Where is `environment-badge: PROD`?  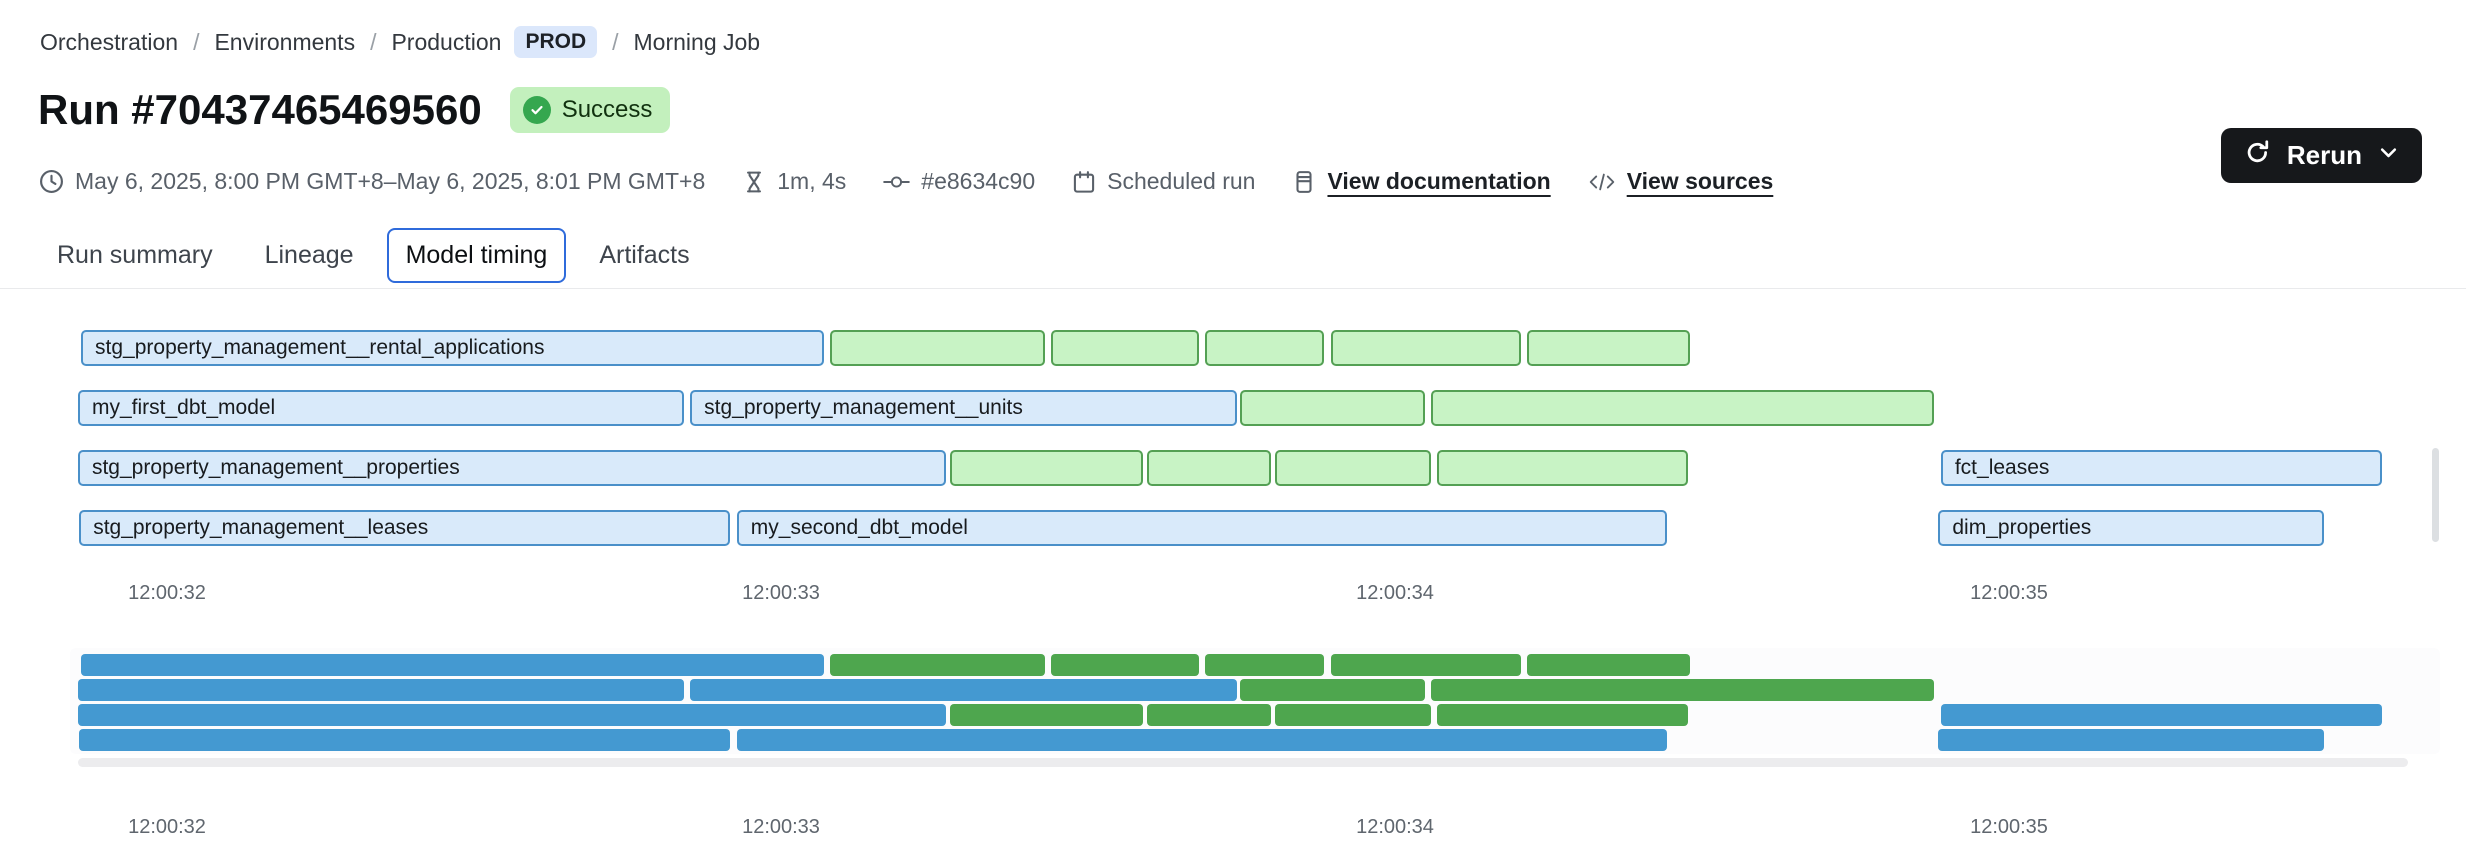
environment-badge: PROD is located at coordinates (556, 42).